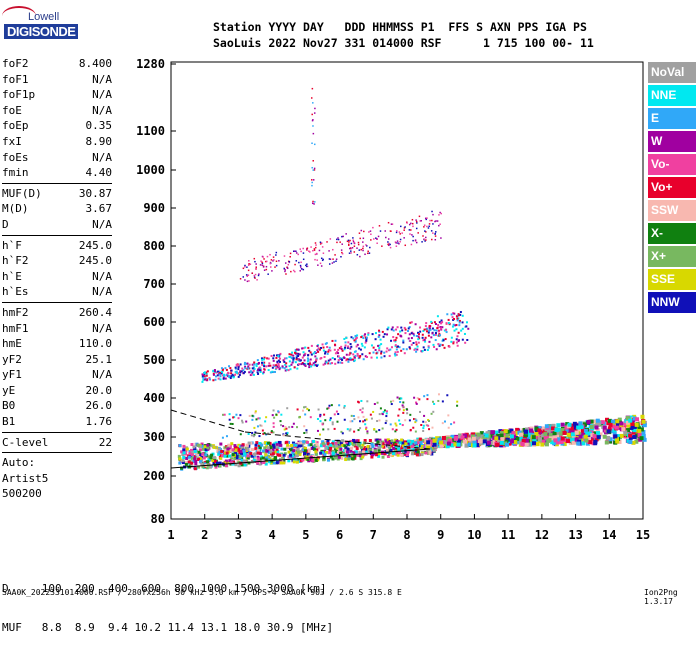 This screenshot has height=647, width=700. Describe the element at coordinates (12, 344) in the screenshot. I see `param-name: hmE` at that location.